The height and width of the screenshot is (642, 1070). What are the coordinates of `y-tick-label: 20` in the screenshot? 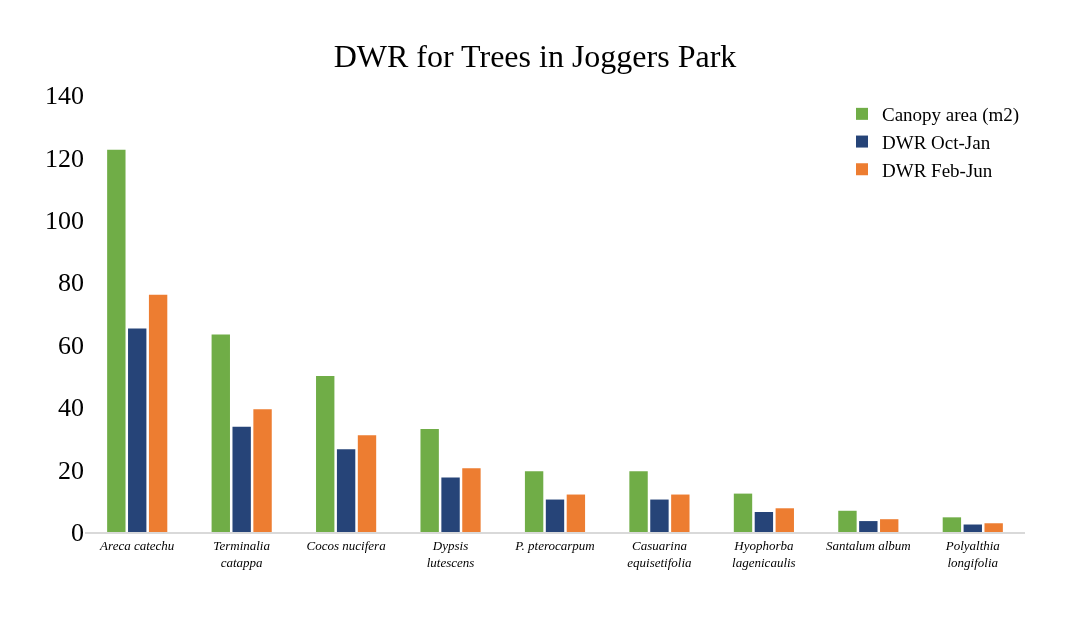 It's located at (71, 470).